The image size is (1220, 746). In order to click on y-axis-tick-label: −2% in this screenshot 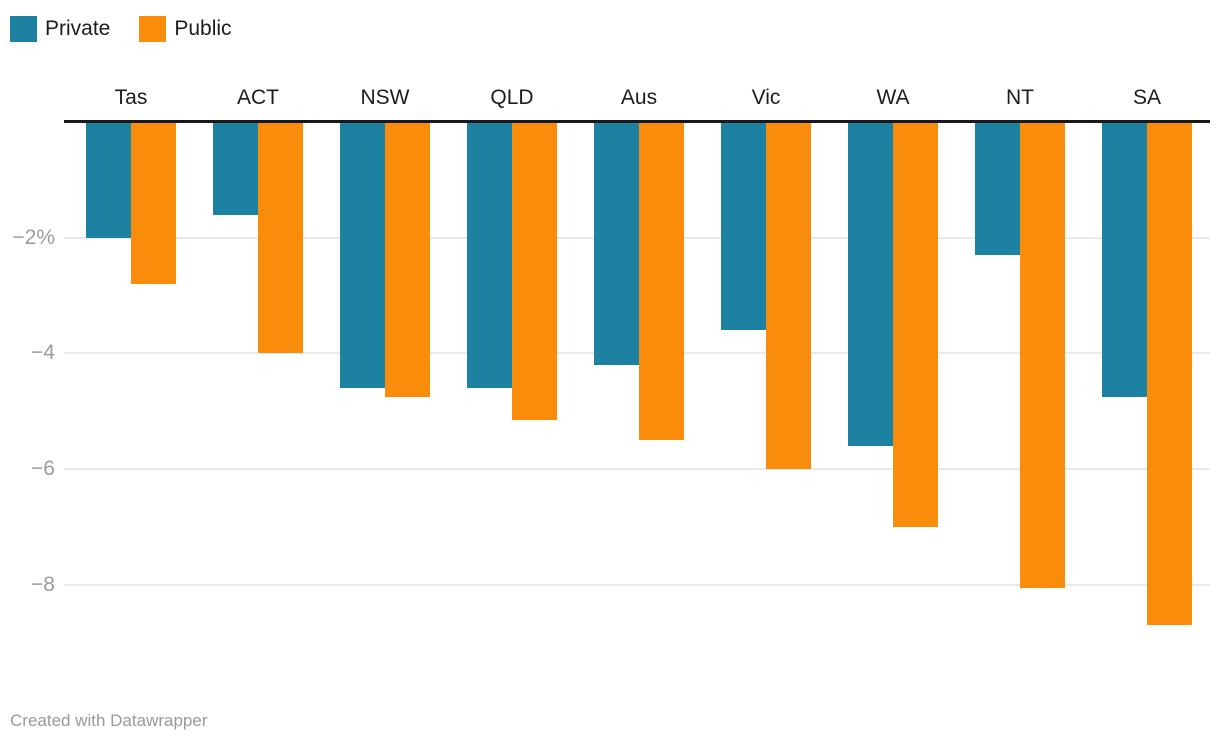, I will do `click(33, 237)`.